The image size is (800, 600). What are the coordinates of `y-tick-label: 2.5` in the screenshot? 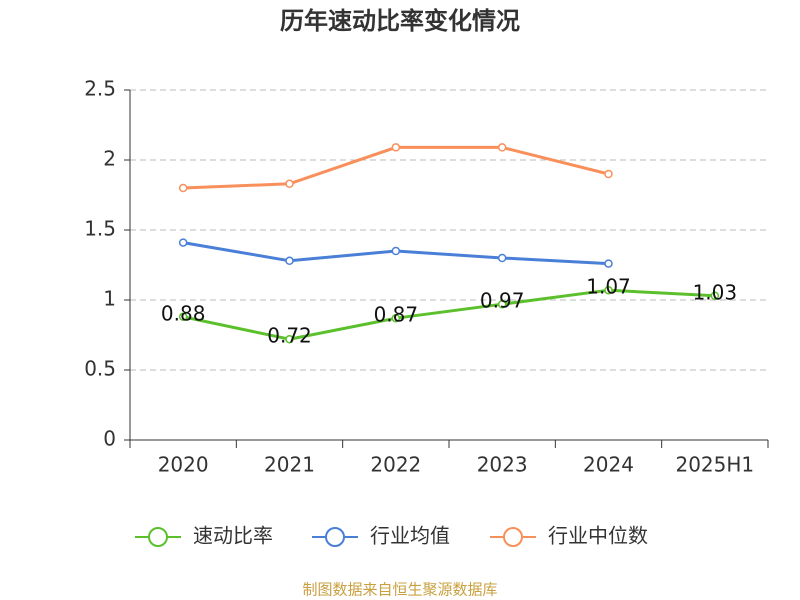 It's located at (100, 89).